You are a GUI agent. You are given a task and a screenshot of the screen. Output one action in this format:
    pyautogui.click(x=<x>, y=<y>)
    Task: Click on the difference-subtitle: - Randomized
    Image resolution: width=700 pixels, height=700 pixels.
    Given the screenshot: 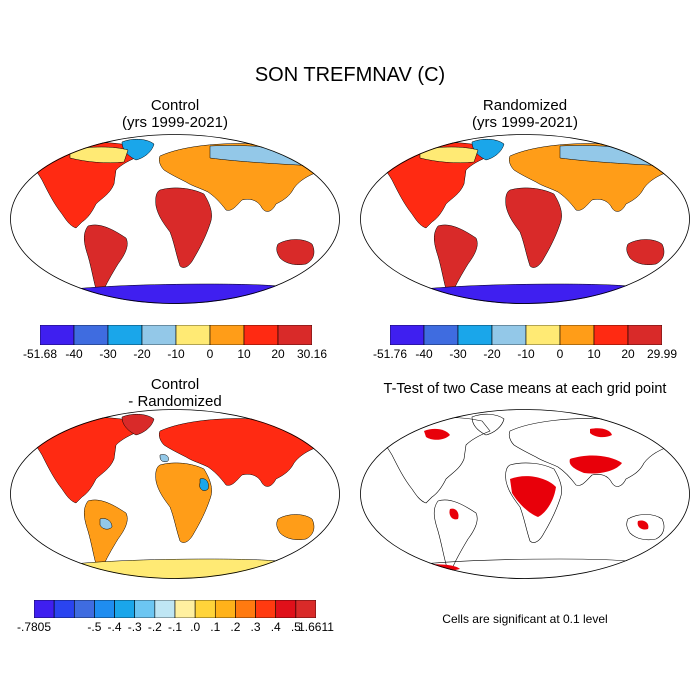 What is the action you would take?
    pyautogui.click(x=175, y=401)
    